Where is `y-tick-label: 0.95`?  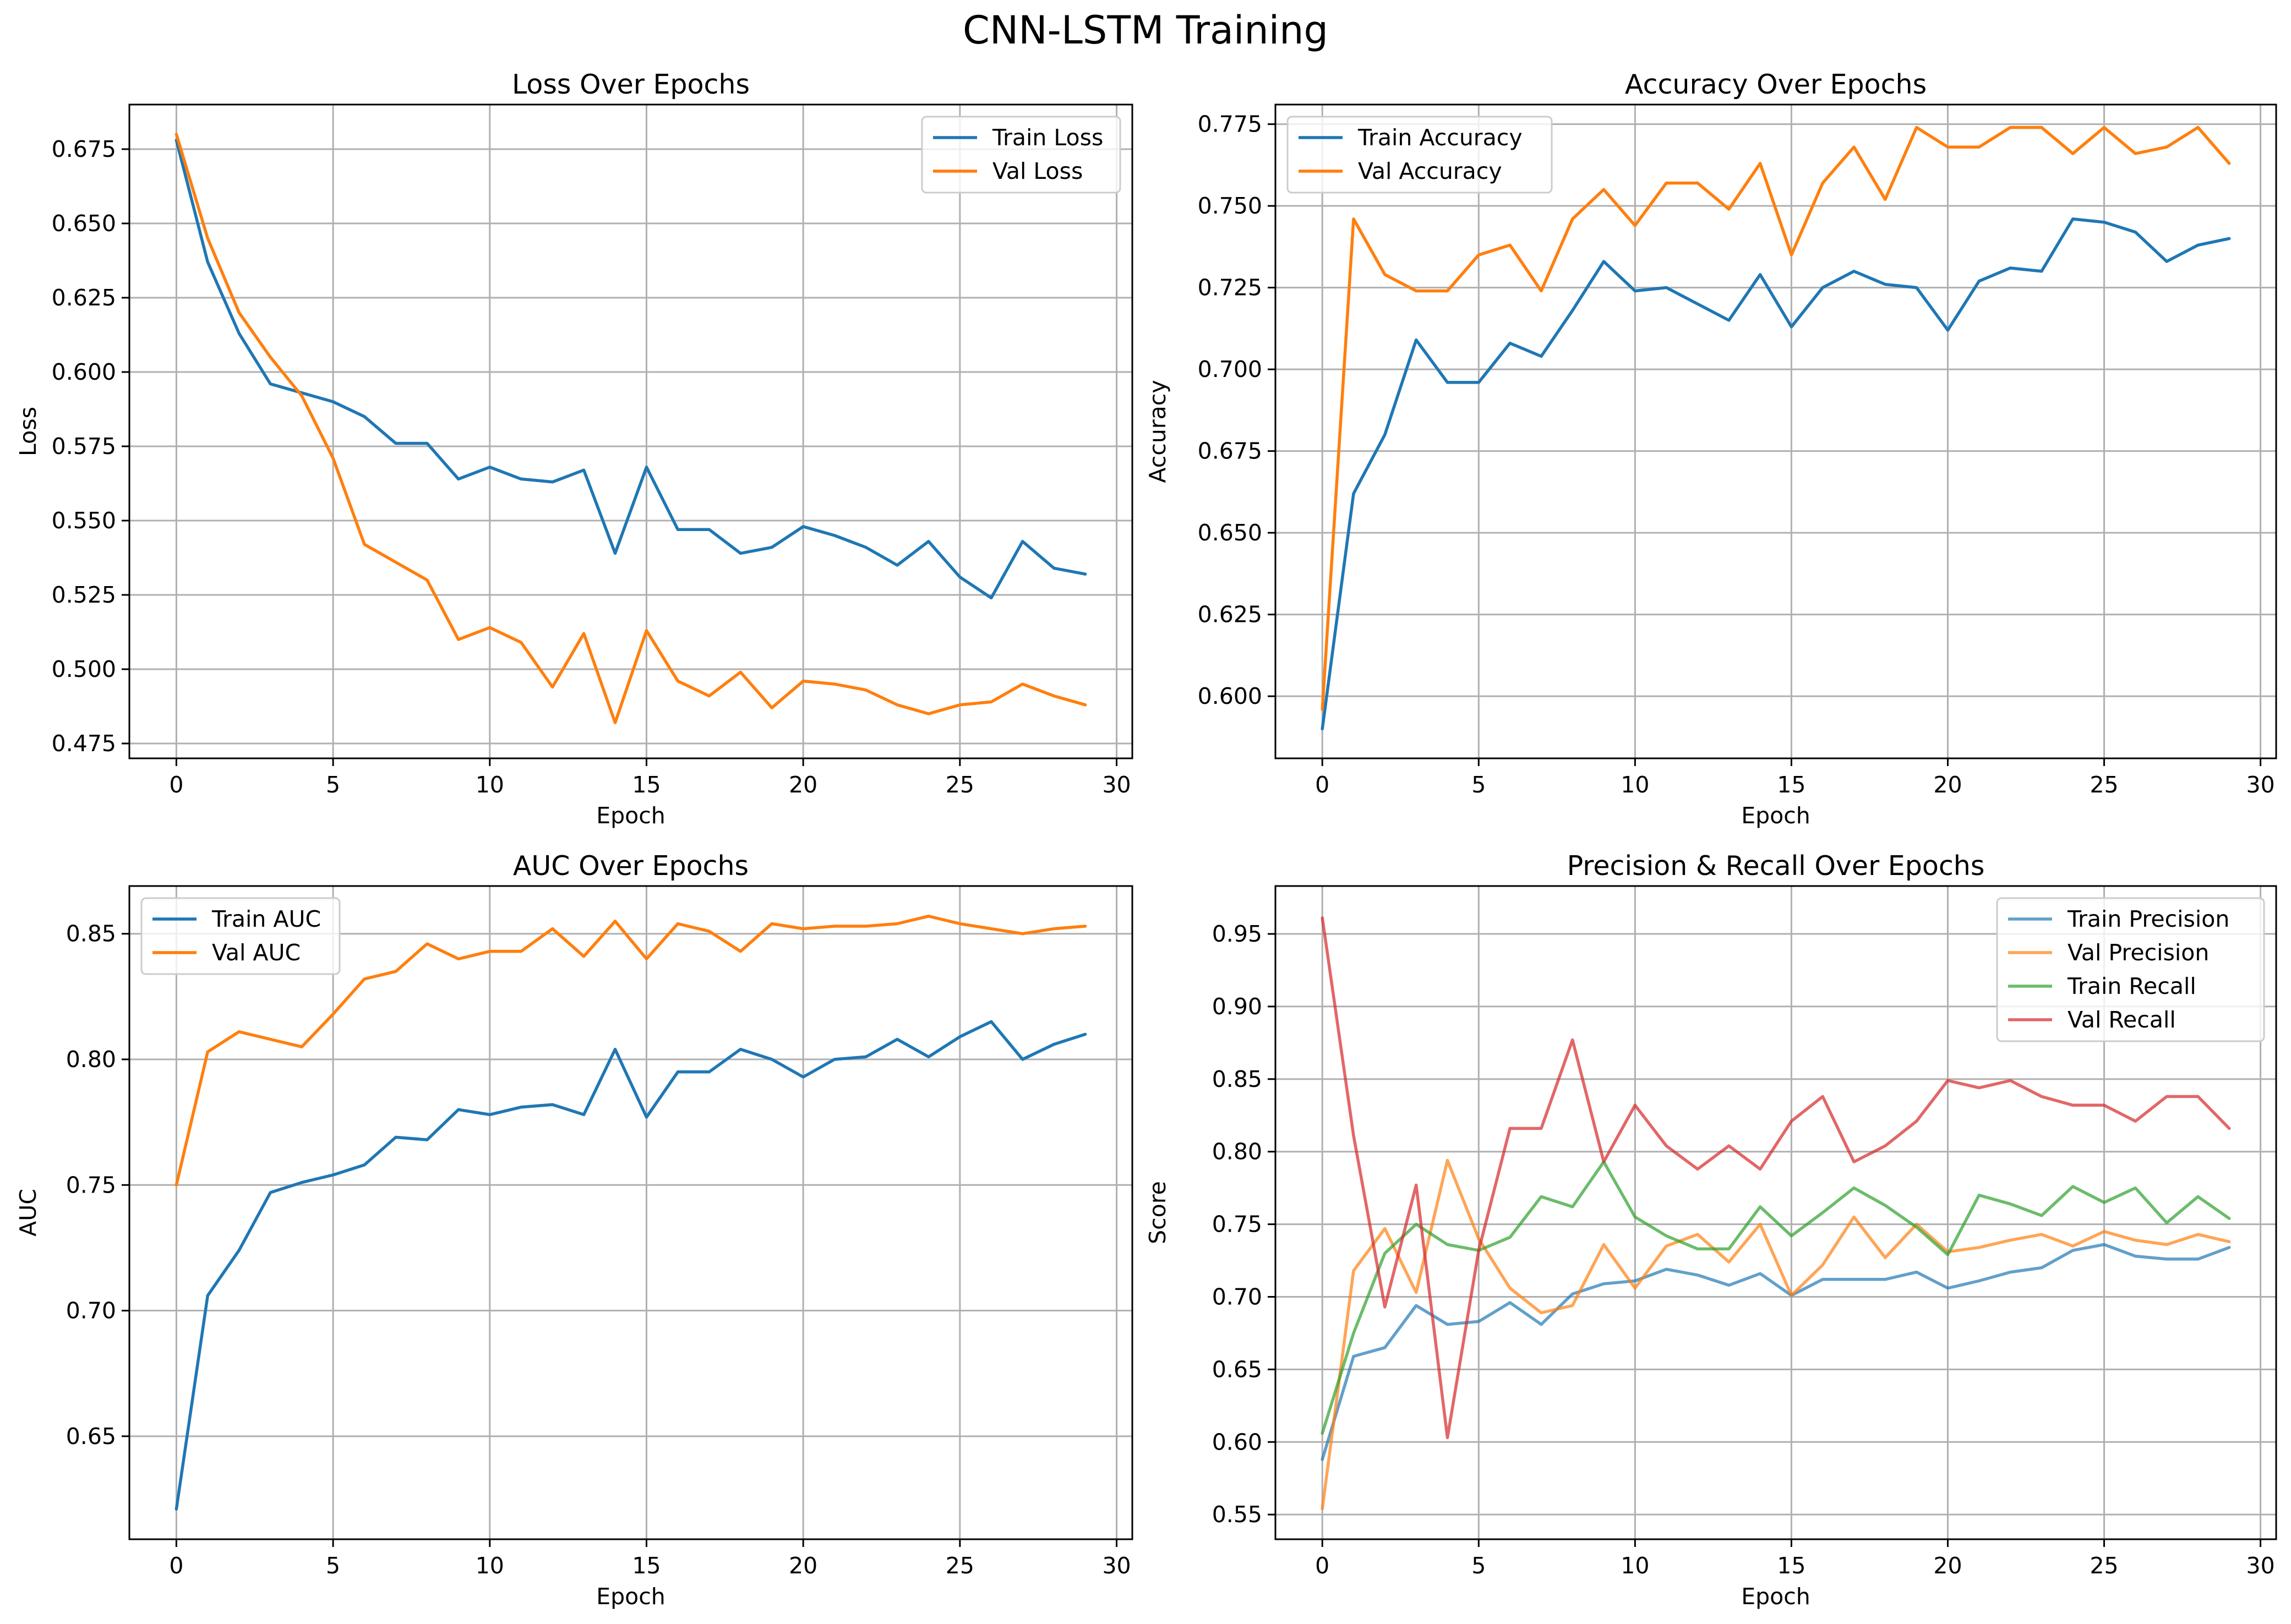
y-tick-label: 0.95 is located at coordinates (1237, 934).